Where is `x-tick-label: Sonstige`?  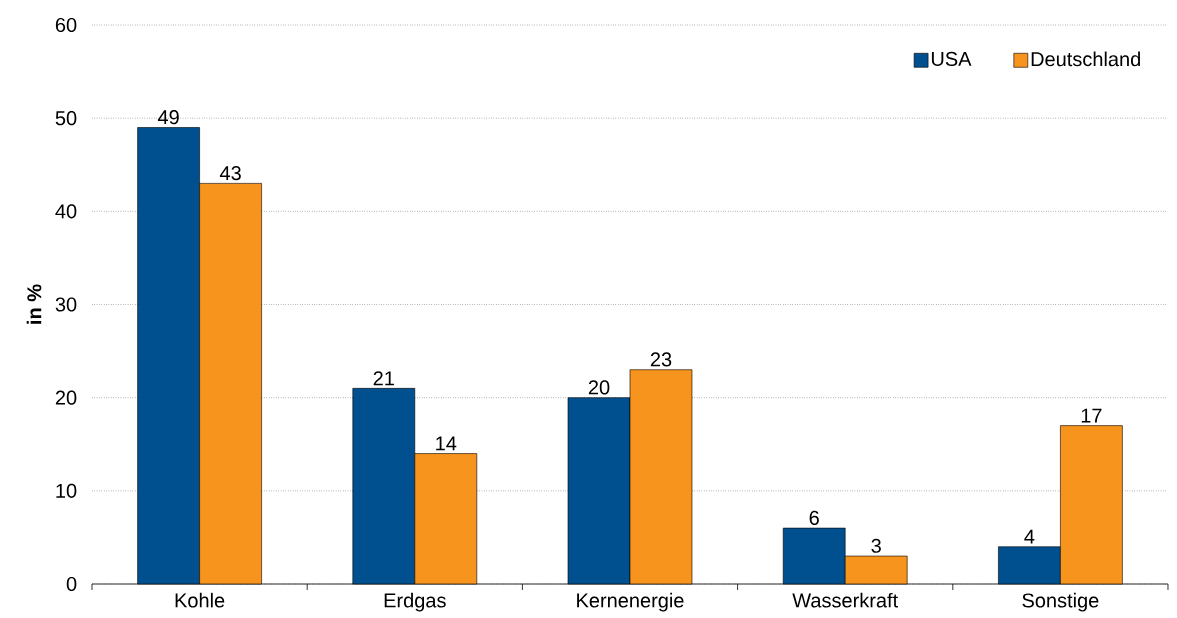 x-tick-label: Sonstige is located at coordinates (1060, 602).